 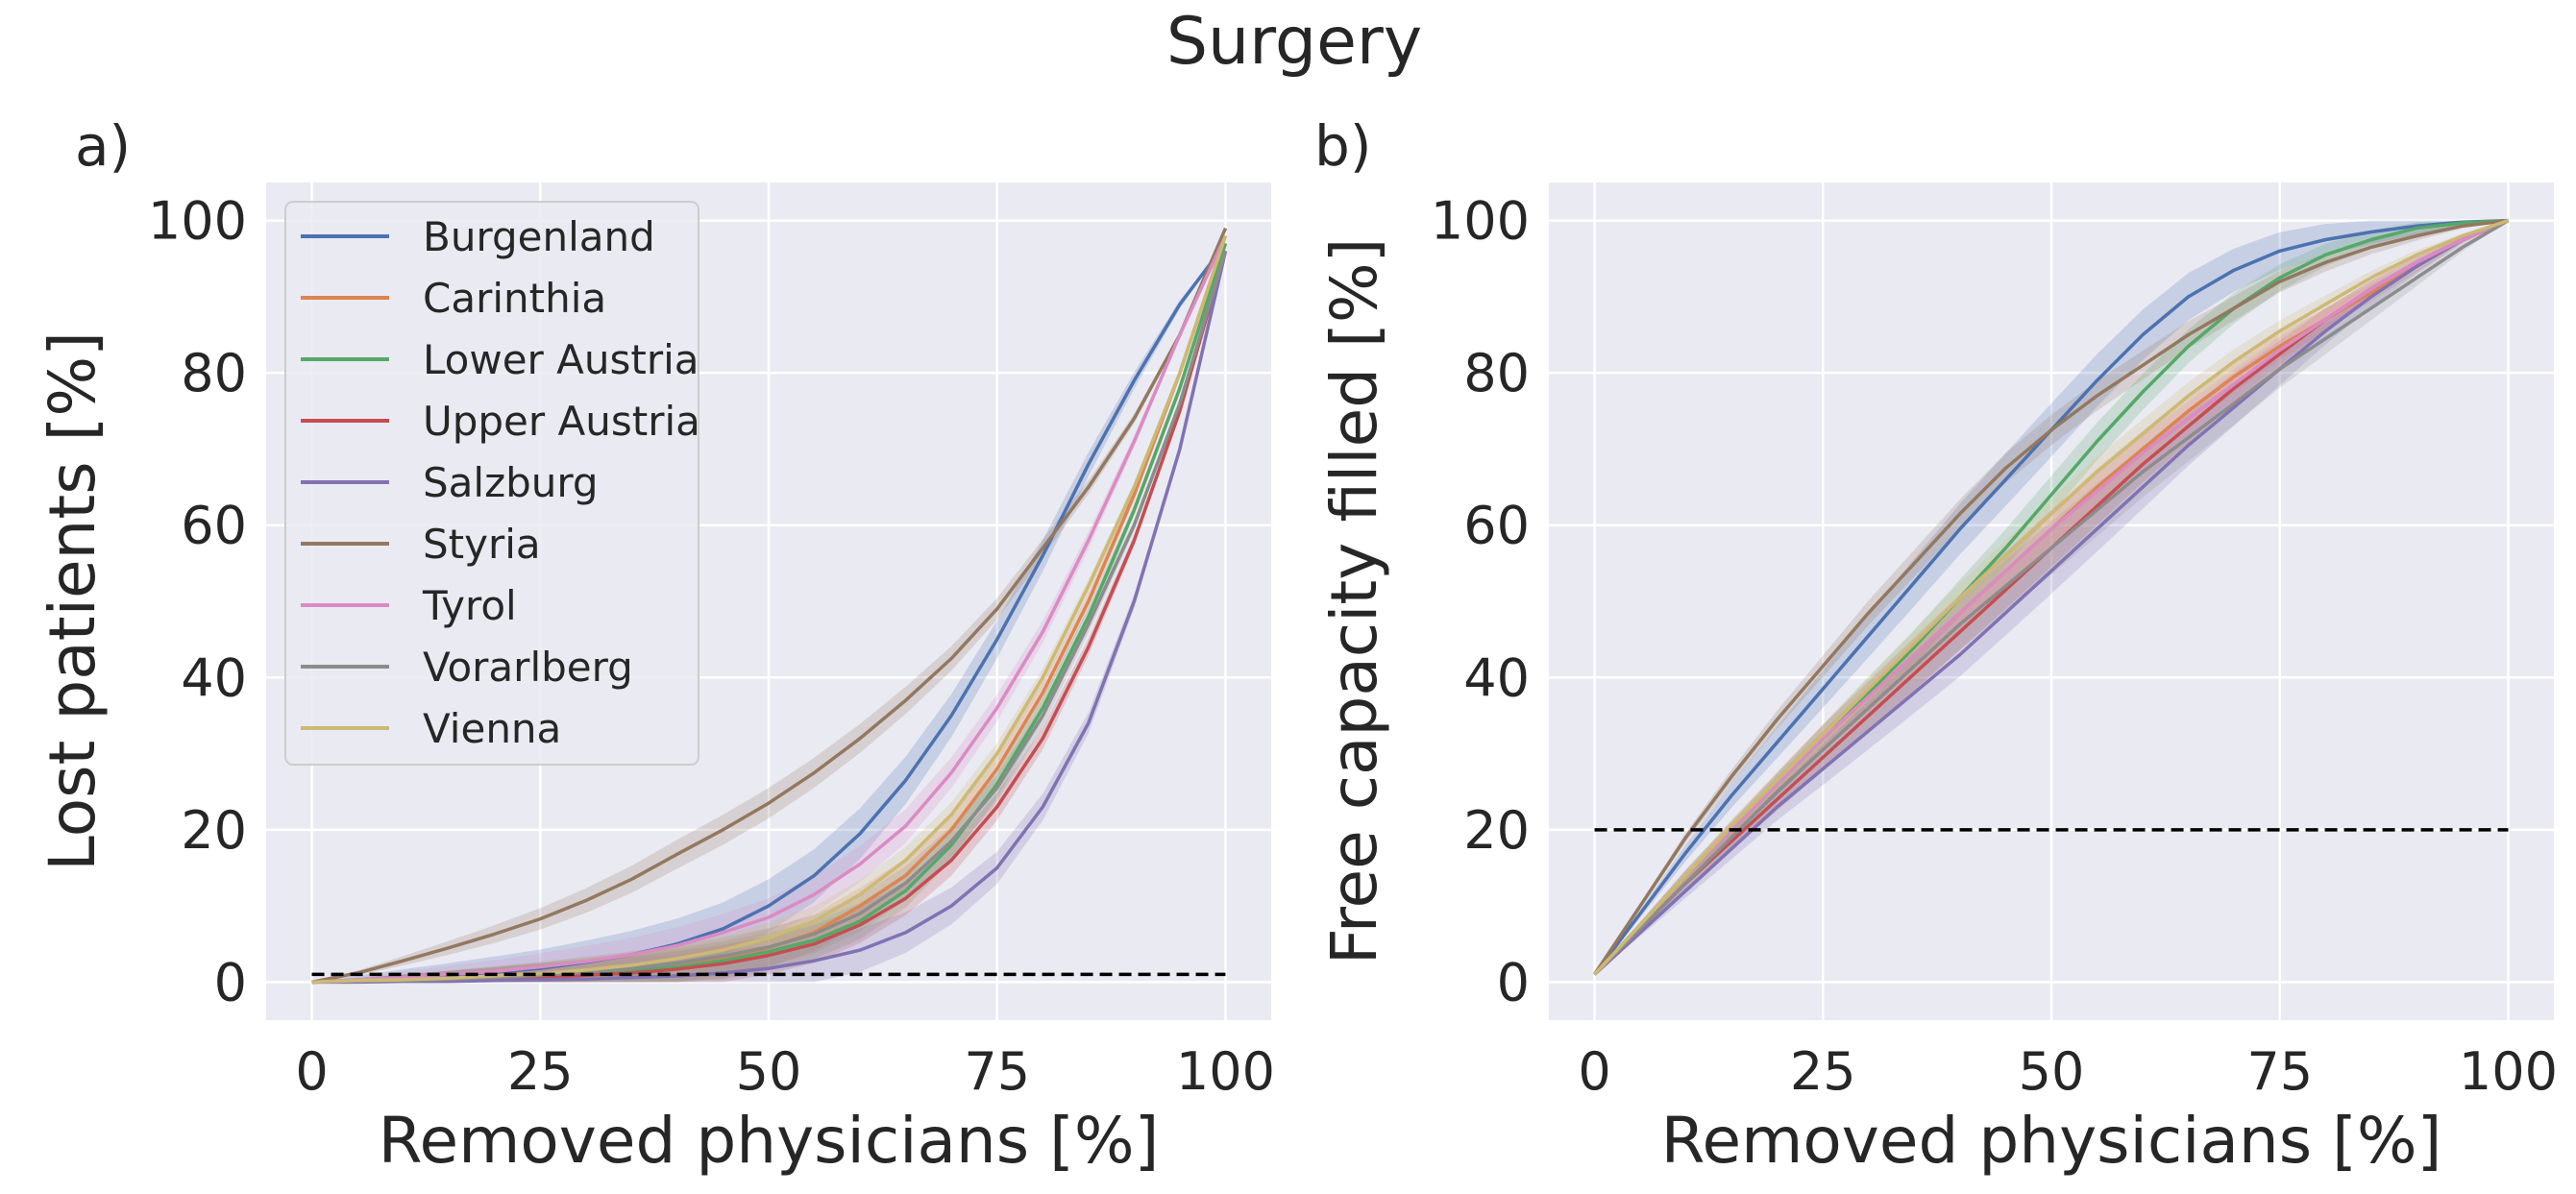 I want to click on legend-label-lower-austria: Lower Austria, so click(x=561, y=360).